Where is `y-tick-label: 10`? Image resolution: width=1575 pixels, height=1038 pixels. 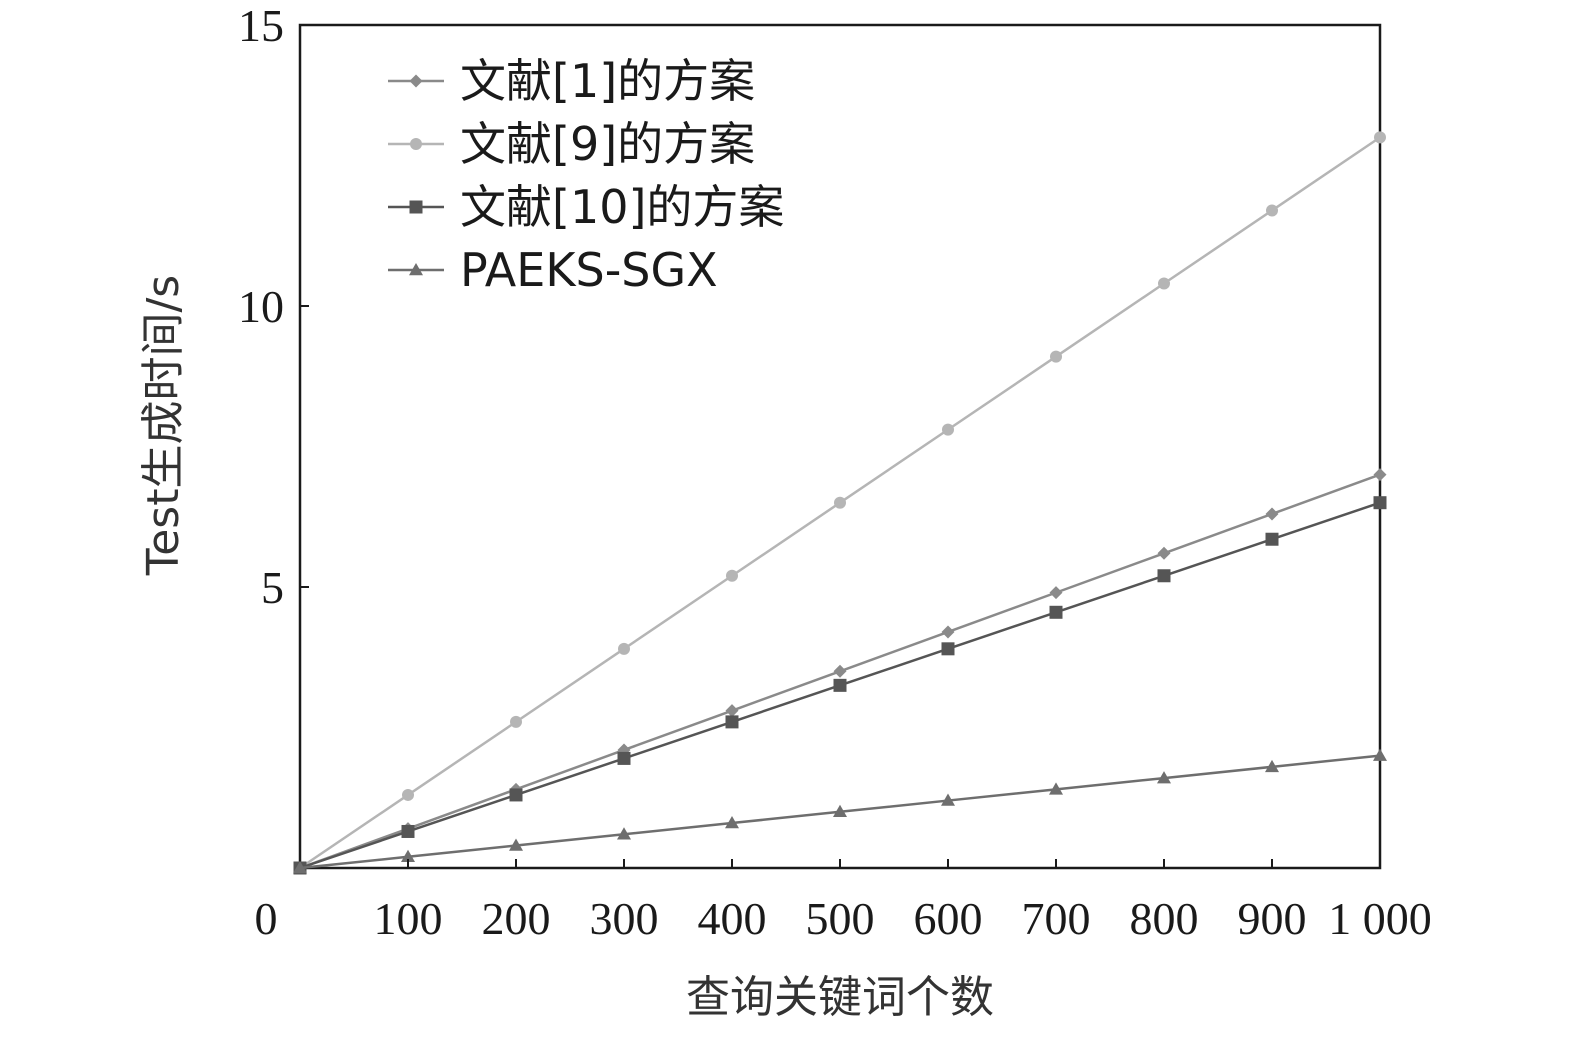 y-tick-label: 10 is located at coordinates (261, 306).